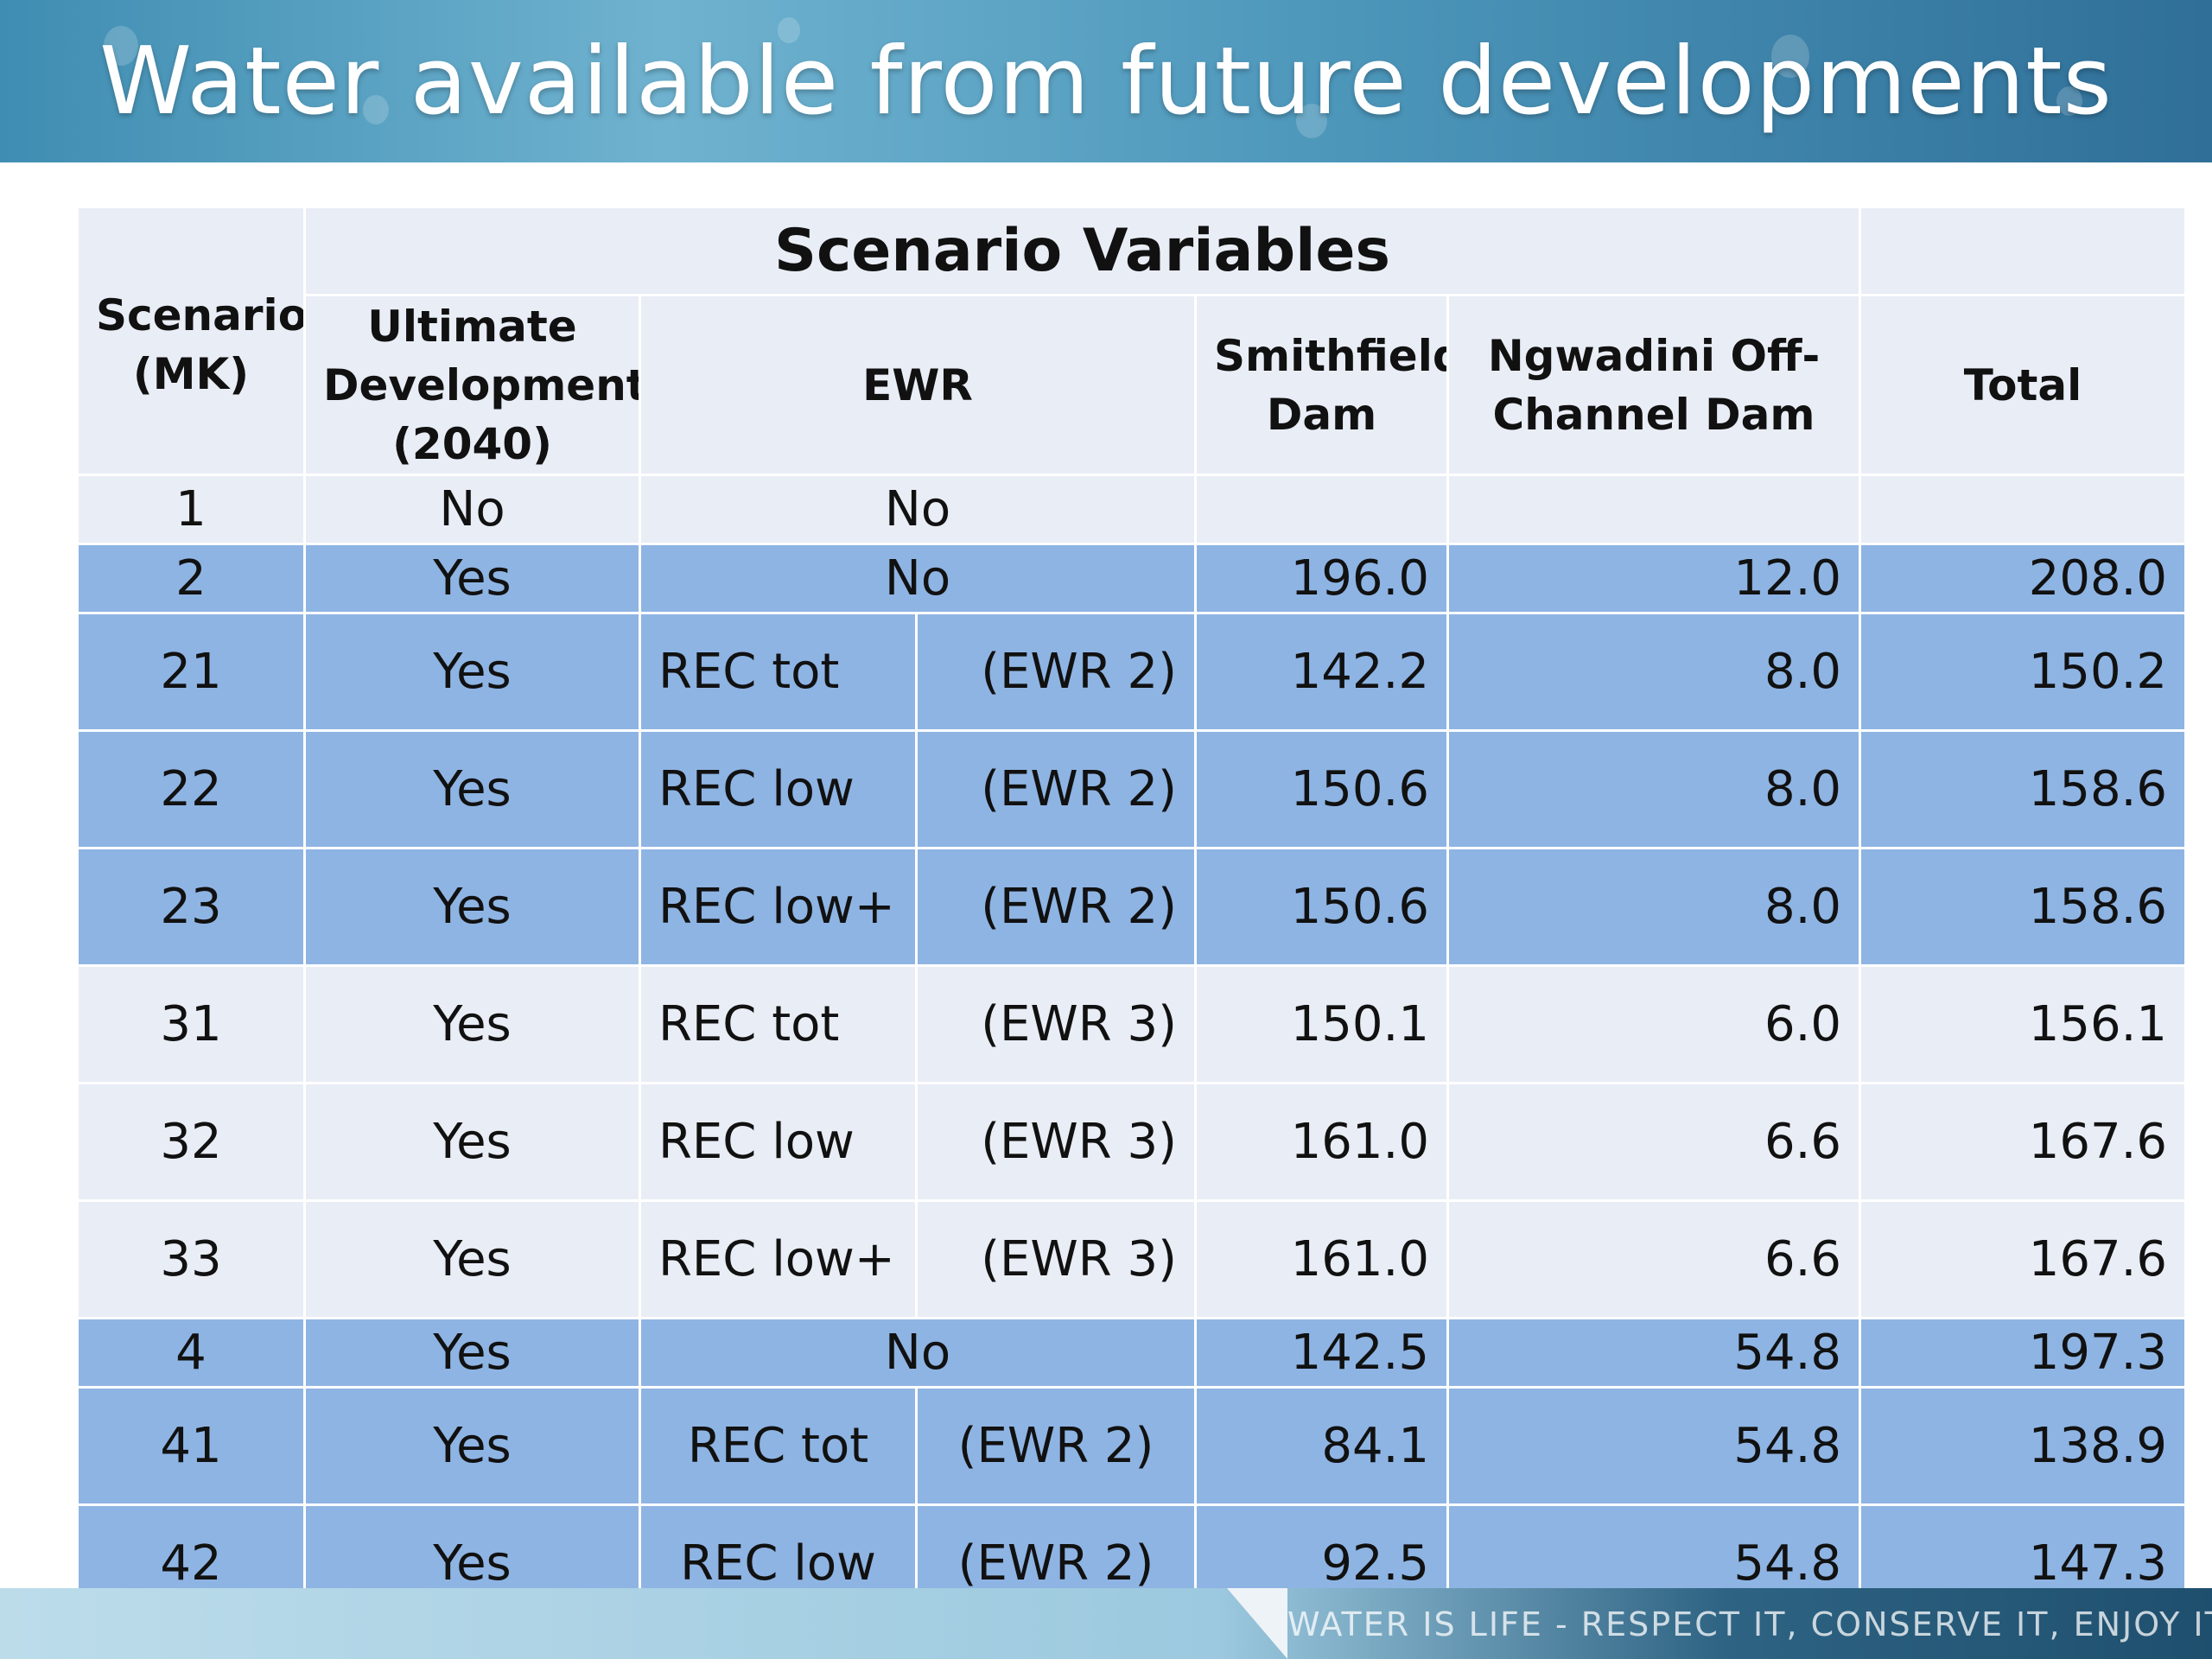  Describe the element at coordinates (1321, 578) in the screenshot. I see `cell-smithfield: 196.0` at that location.